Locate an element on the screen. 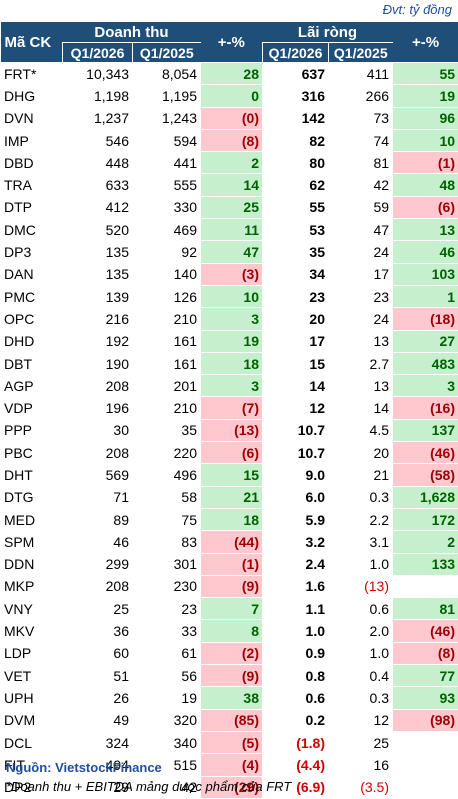 The image size is (458, 799). code: OPC is located at coordinates (32, 319).